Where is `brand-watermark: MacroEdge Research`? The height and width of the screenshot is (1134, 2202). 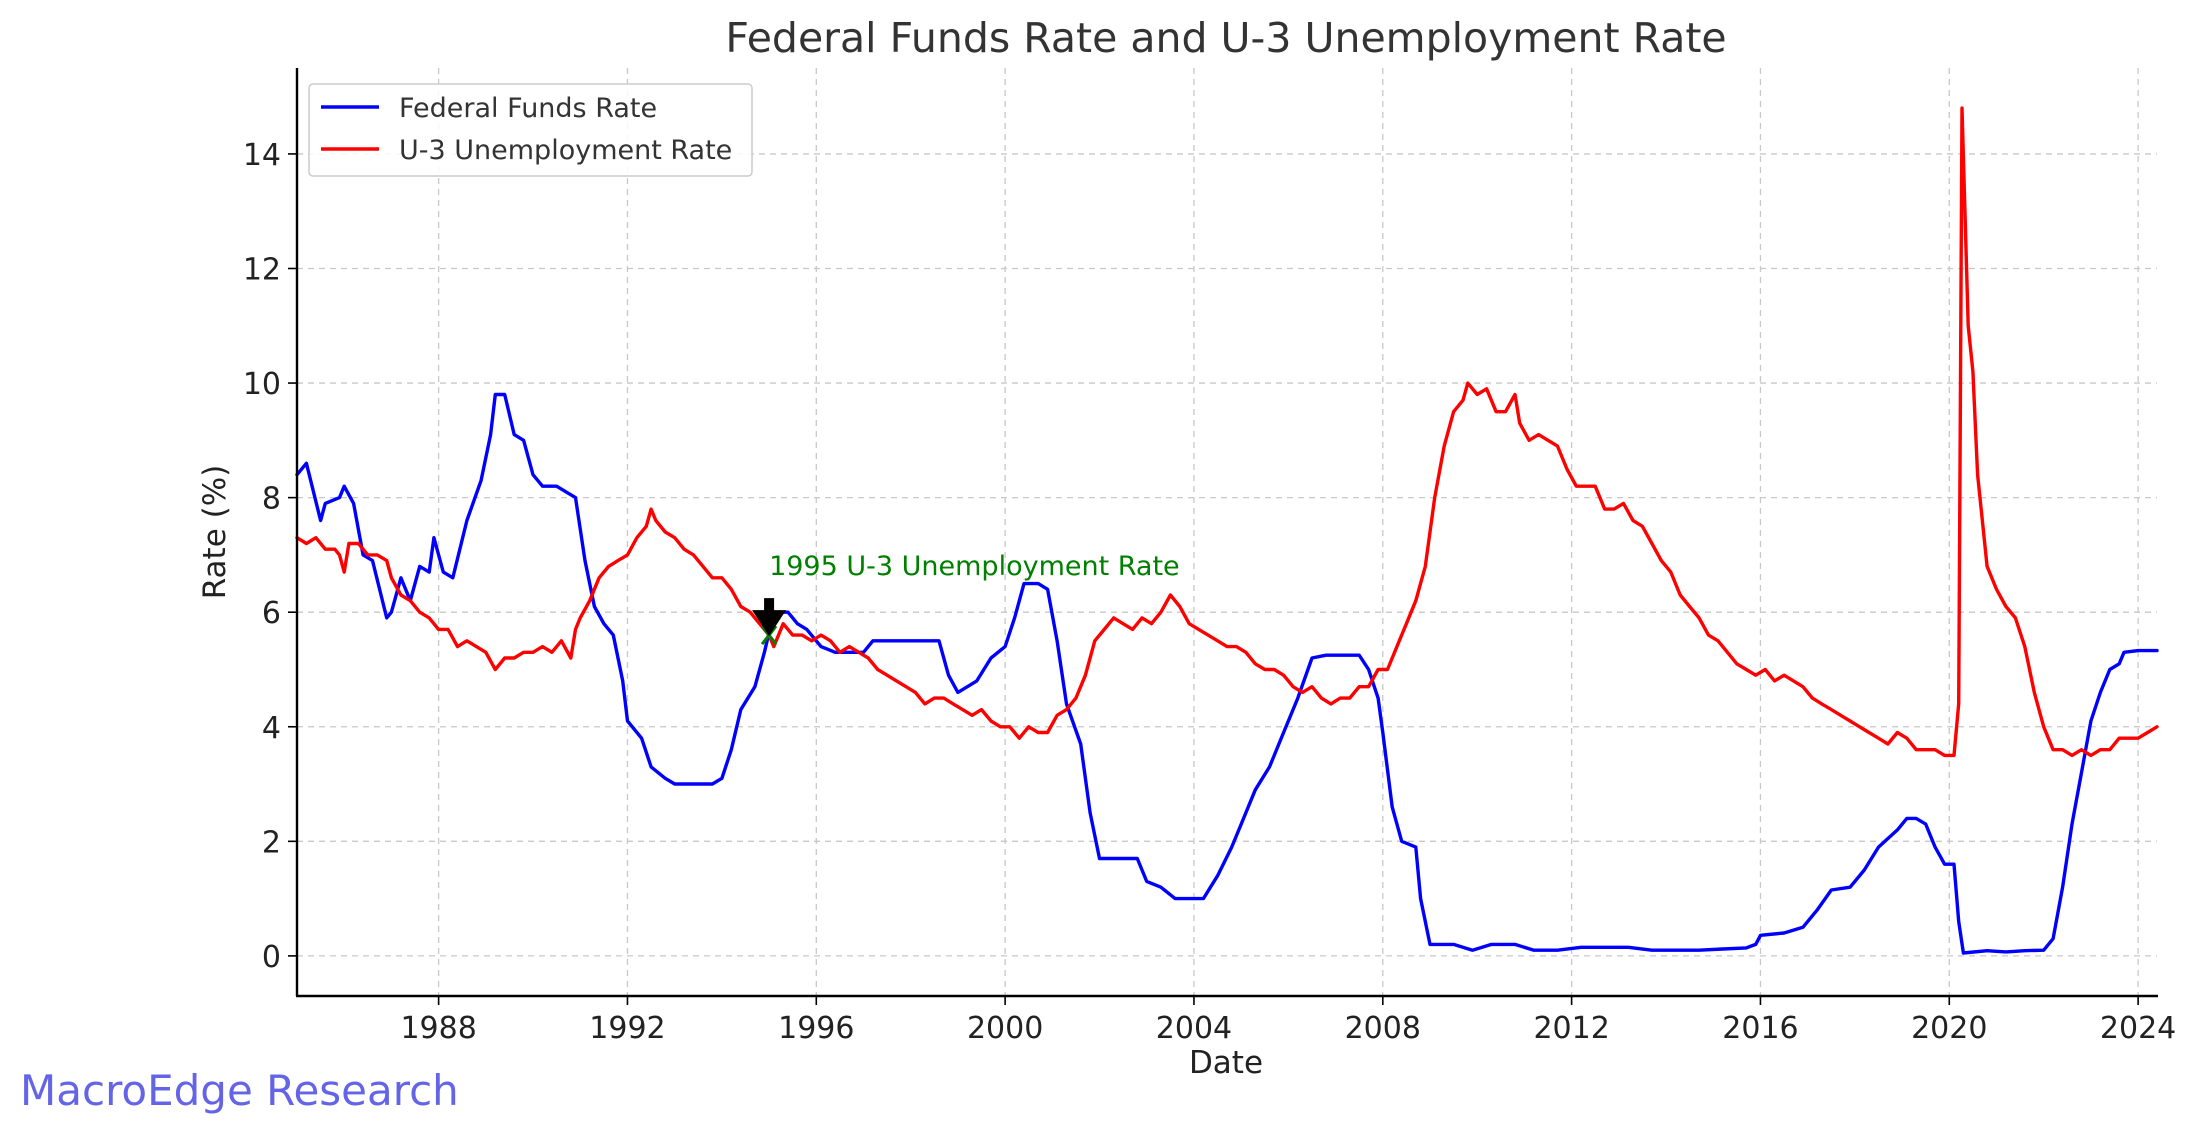
brand-watermark: MacroEdge Research is located at coordinates (239, 1090).